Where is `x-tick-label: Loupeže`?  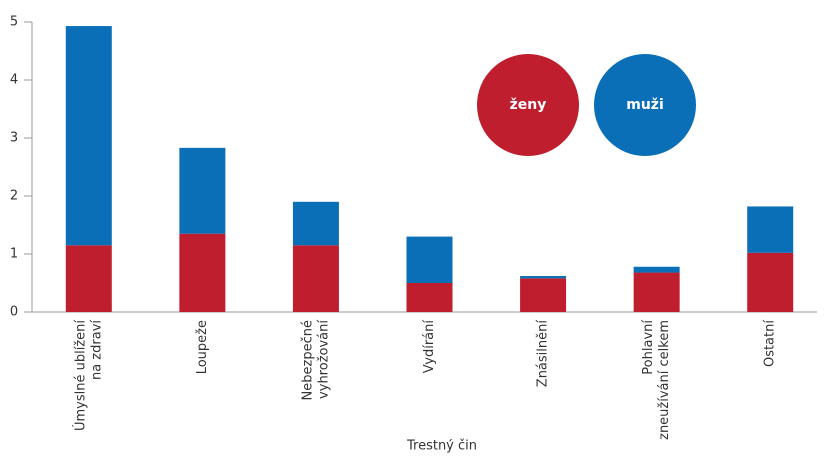 x-tick-label: Loupeže is located at coordinates (202, 347).